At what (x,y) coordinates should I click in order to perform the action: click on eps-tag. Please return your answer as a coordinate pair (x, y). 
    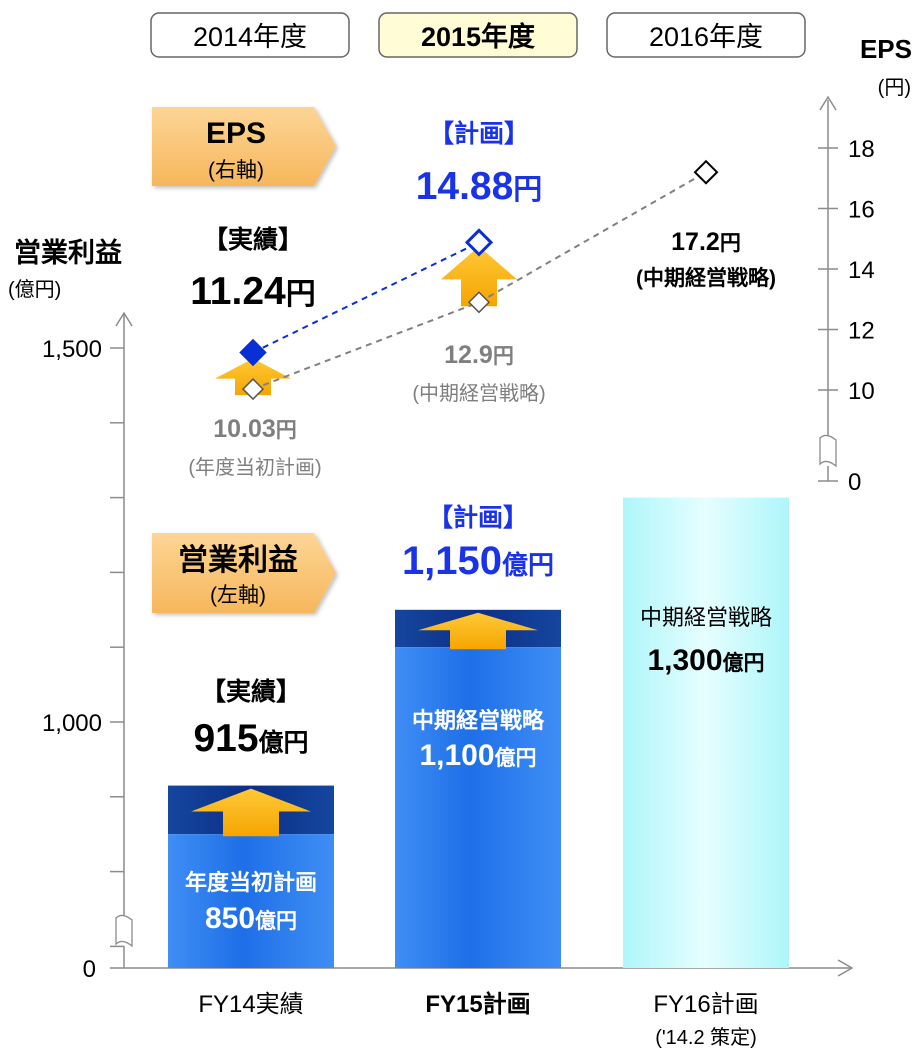
    Looking at the image, I should click on (244, 146).